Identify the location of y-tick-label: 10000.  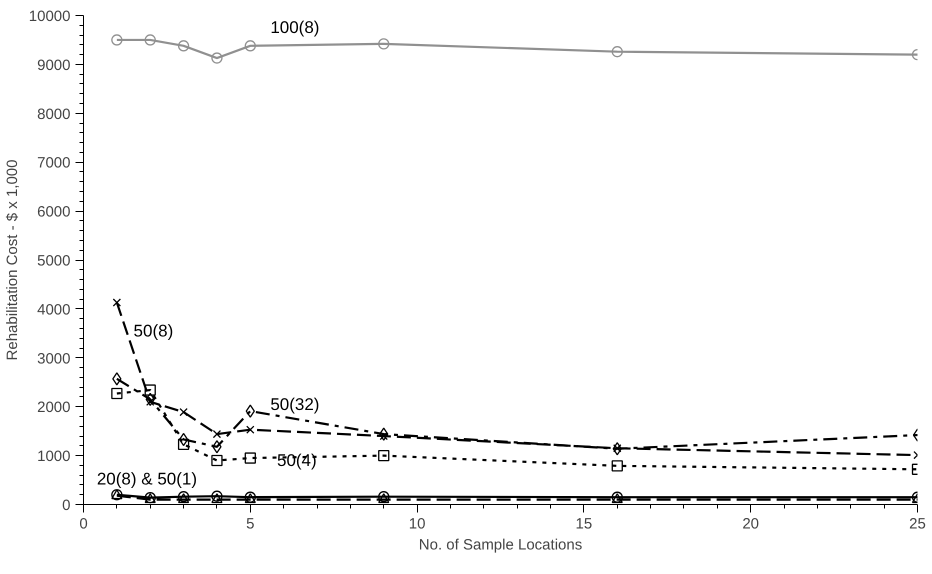
(49, 16).